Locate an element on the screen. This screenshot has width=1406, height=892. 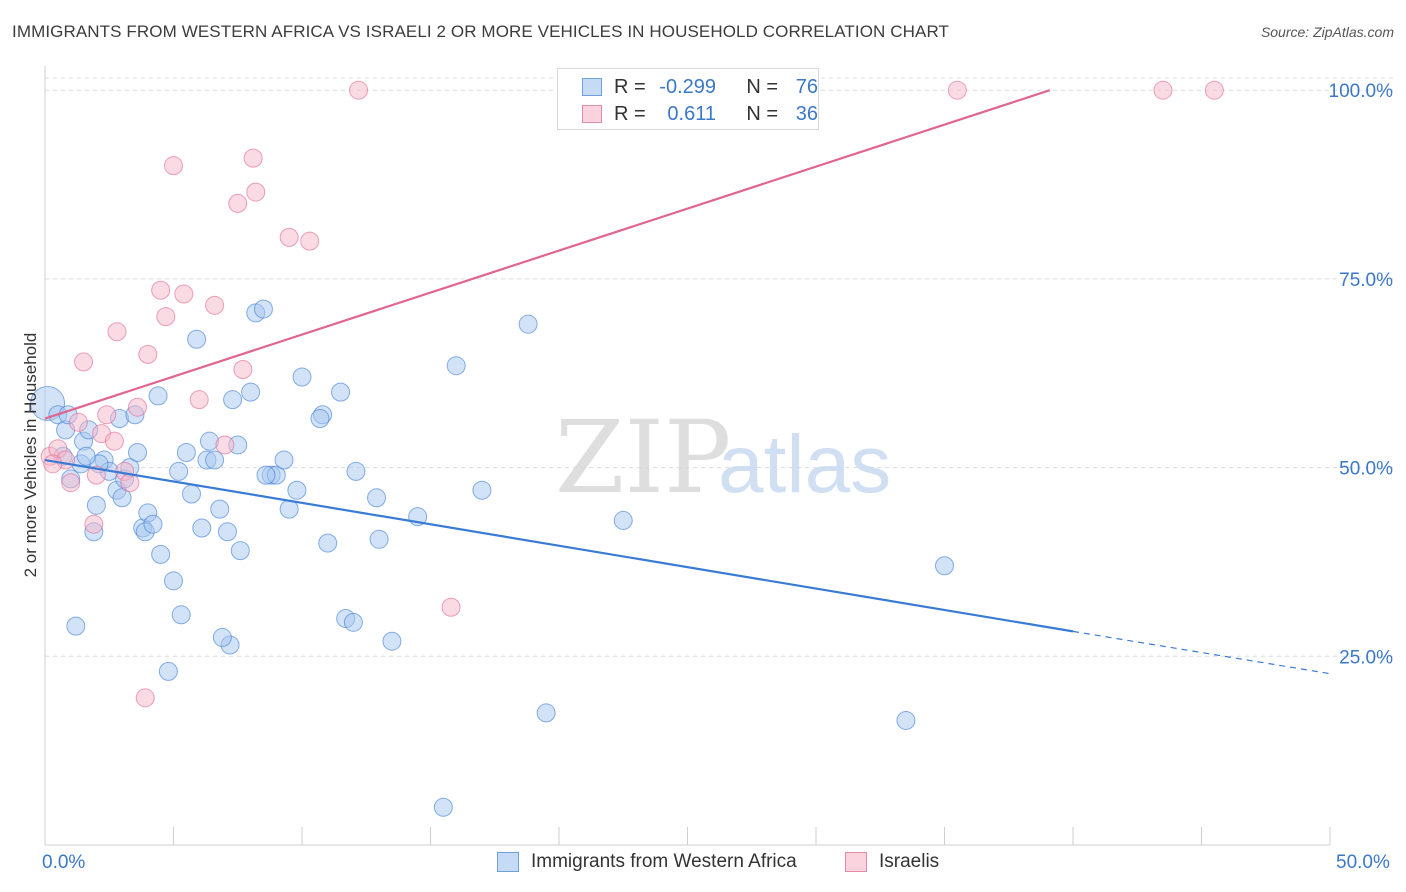
correlation-legend: R = -0.299 N = 76 R = 0.611 N = 36 is located at coordinates (688, 99).